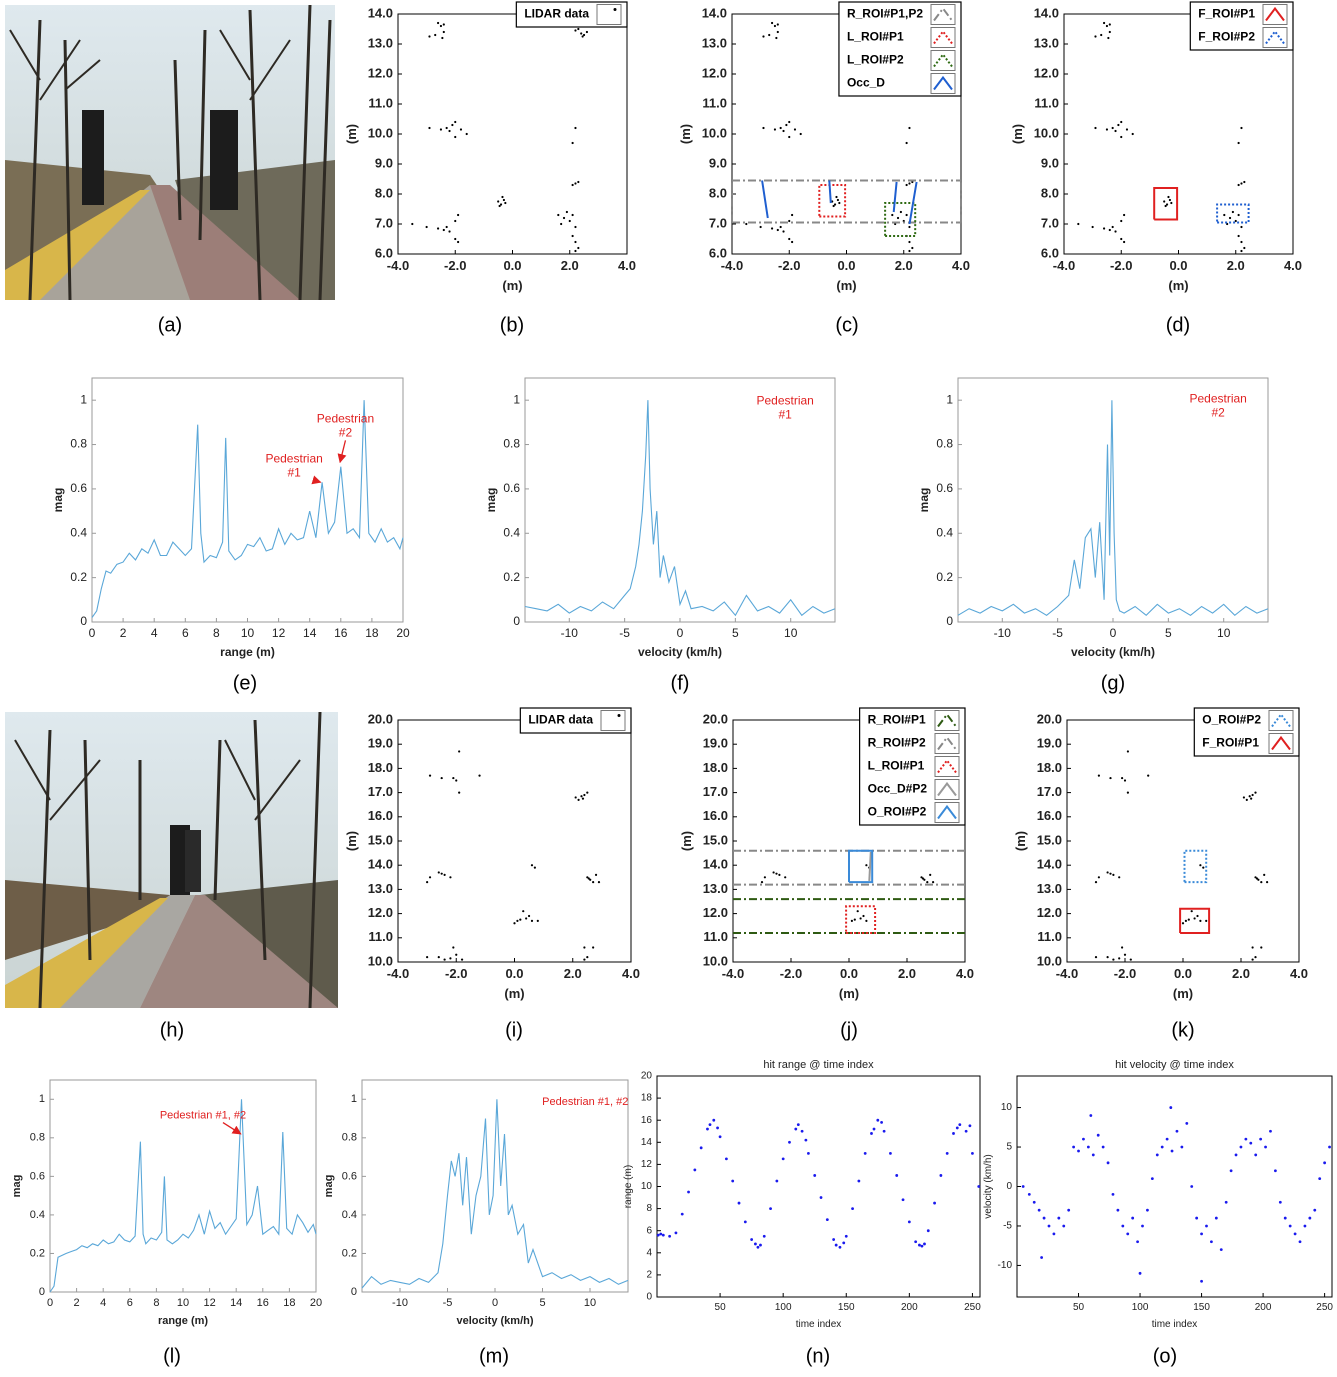 The height and width of the screenshot is (1377, 1337). What do you see at coordinates (849, 973) in the screenshot?
I see `x-tick-label: 0.0` at bounding box center [849, 973].